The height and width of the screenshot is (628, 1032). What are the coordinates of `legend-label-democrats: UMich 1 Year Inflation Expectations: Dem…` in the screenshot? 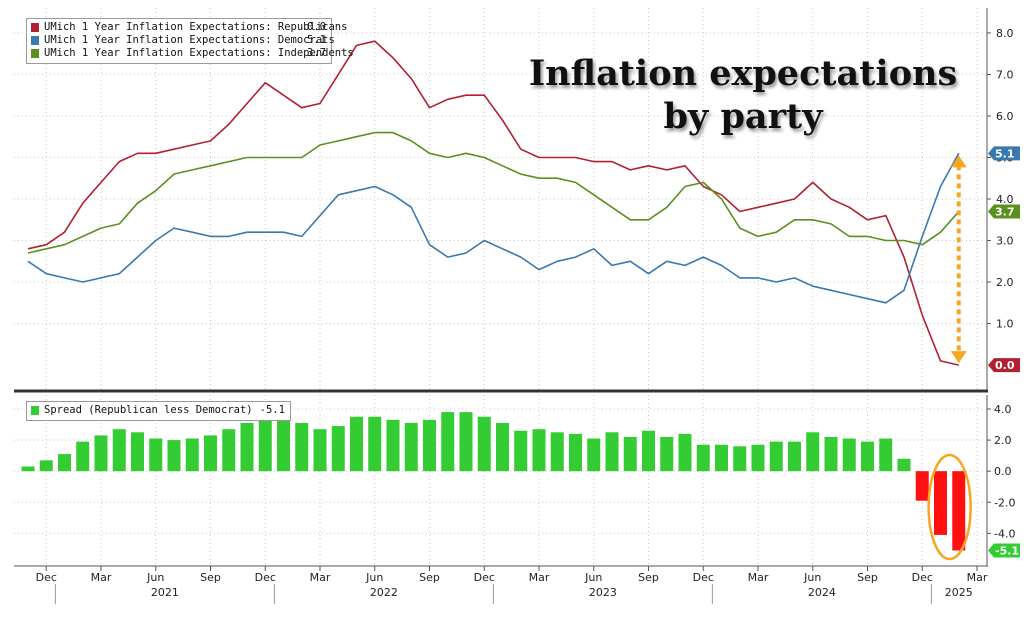 It's located at (189, 40).